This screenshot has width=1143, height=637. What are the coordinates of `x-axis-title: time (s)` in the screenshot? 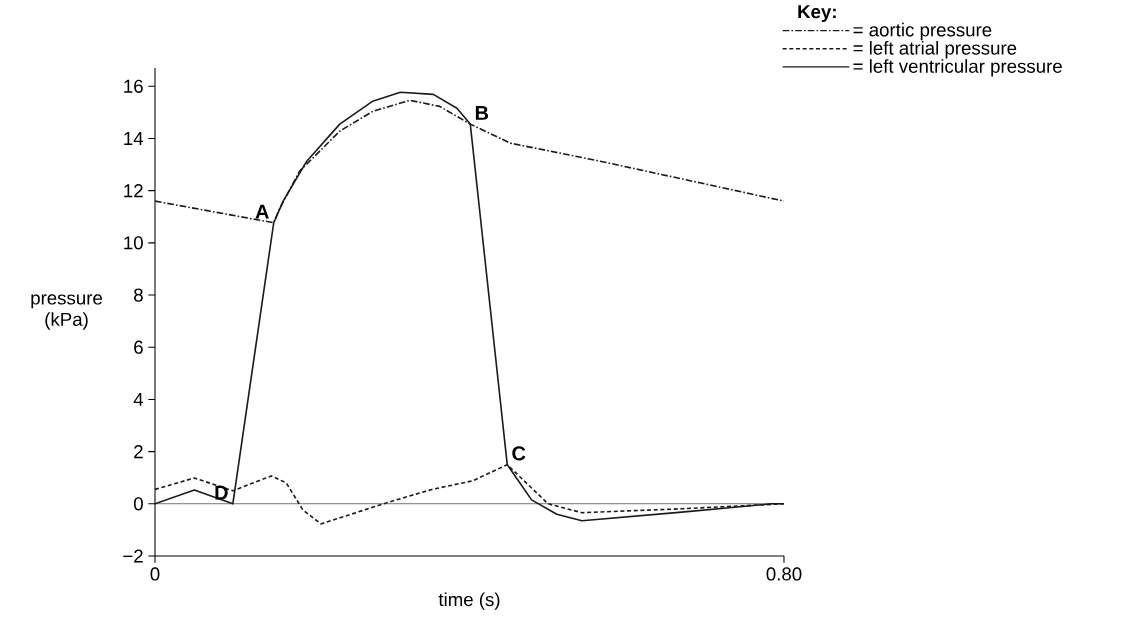 It's located at (469, 601).